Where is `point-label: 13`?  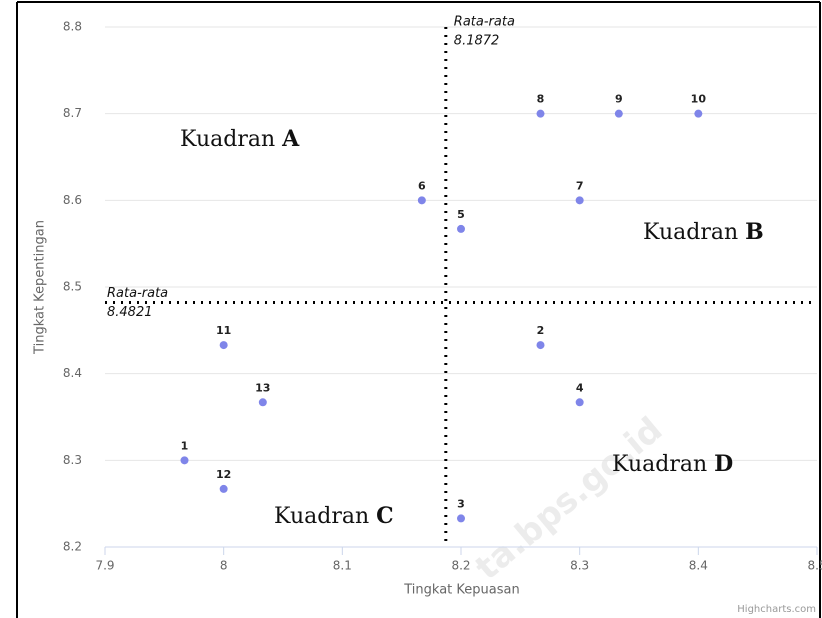 point-label: 13 is located at coordinates (262, 387).